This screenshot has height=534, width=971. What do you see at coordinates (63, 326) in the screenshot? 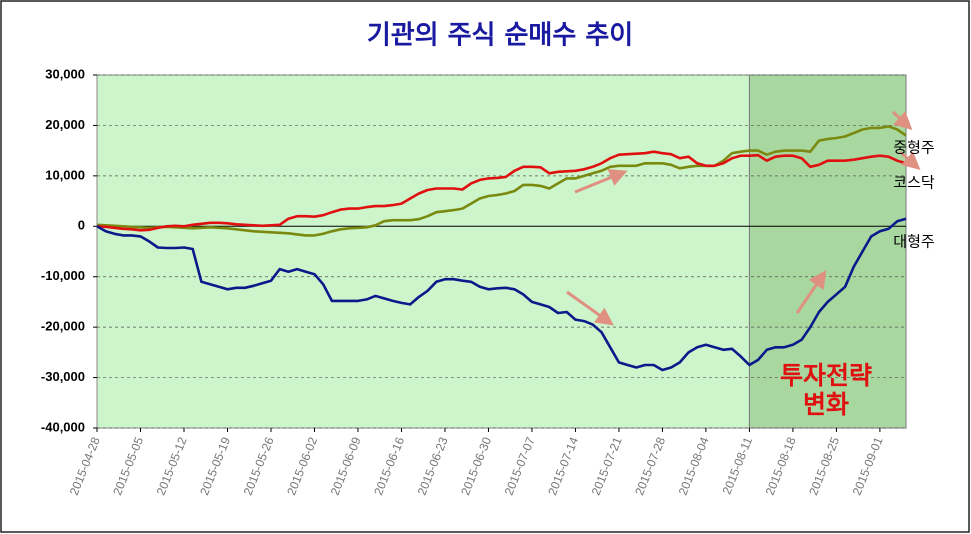
I see `y-tick-label: -20,000` at bounding box center [63, 326].